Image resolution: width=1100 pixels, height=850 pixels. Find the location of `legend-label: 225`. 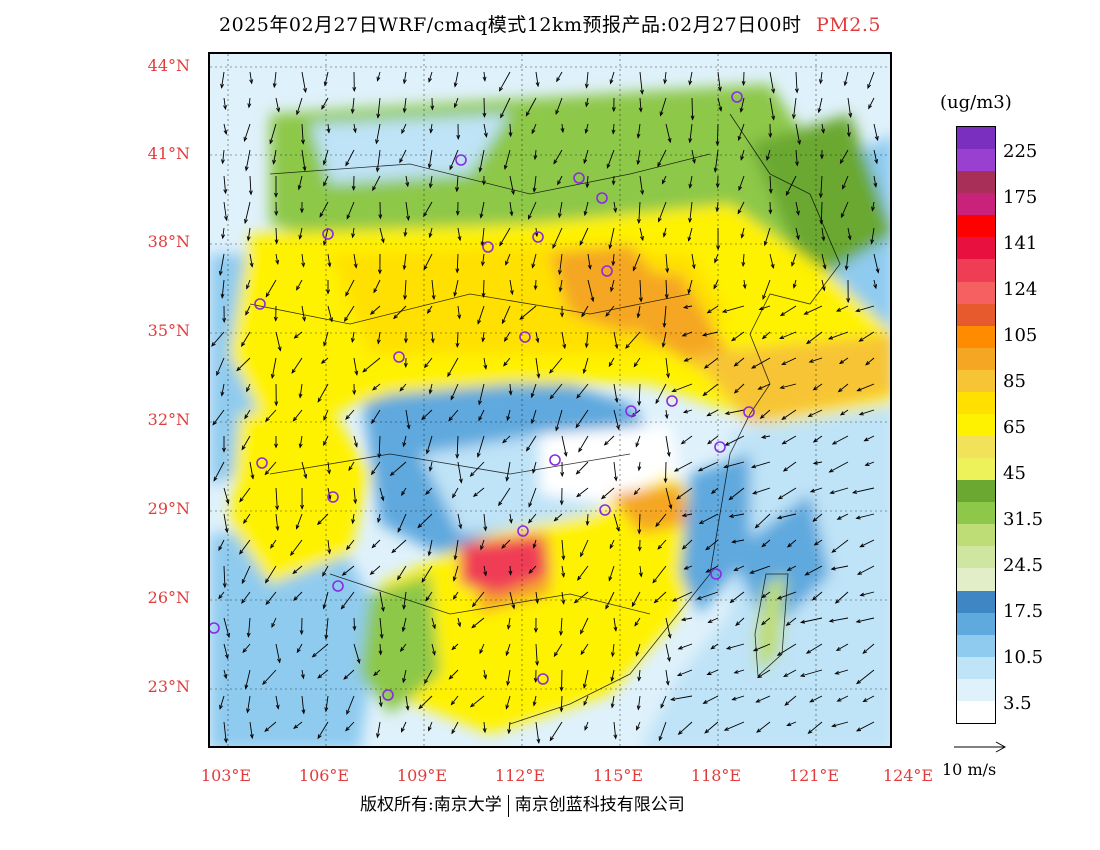

legend-label: 225 is located at coordinates (1020, 151).